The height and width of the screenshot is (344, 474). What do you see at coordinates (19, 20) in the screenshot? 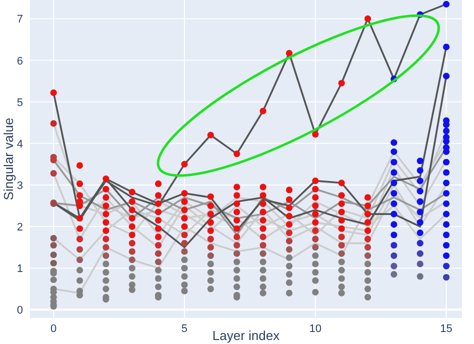
I see `y-tick-label: 7` at bounding box center [19, 20].